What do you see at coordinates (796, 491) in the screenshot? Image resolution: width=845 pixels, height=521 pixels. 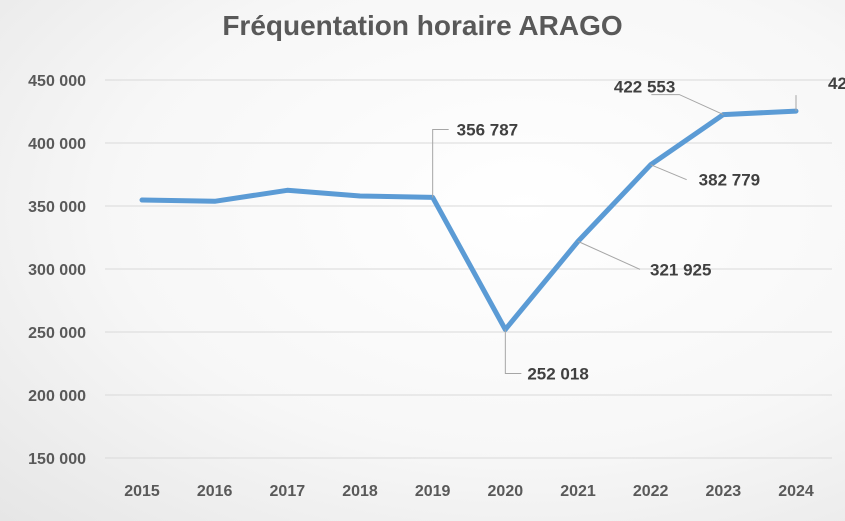 I see `x-tick-label: 2024` at bounding box center [796, 491].